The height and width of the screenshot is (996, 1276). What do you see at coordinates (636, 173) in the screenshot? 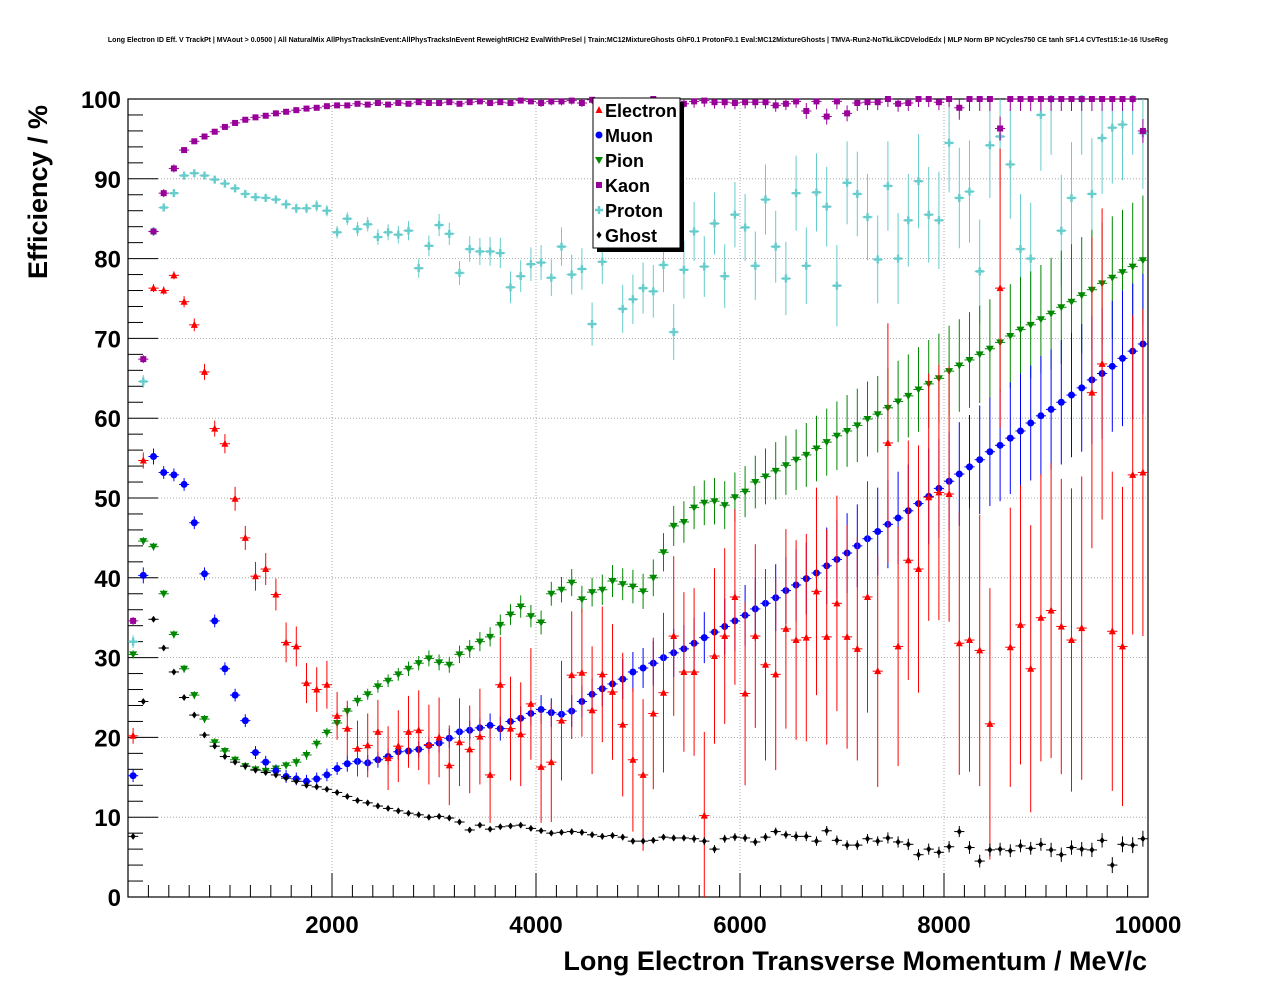
I see `legend-box` at bounding box center [636, 173].